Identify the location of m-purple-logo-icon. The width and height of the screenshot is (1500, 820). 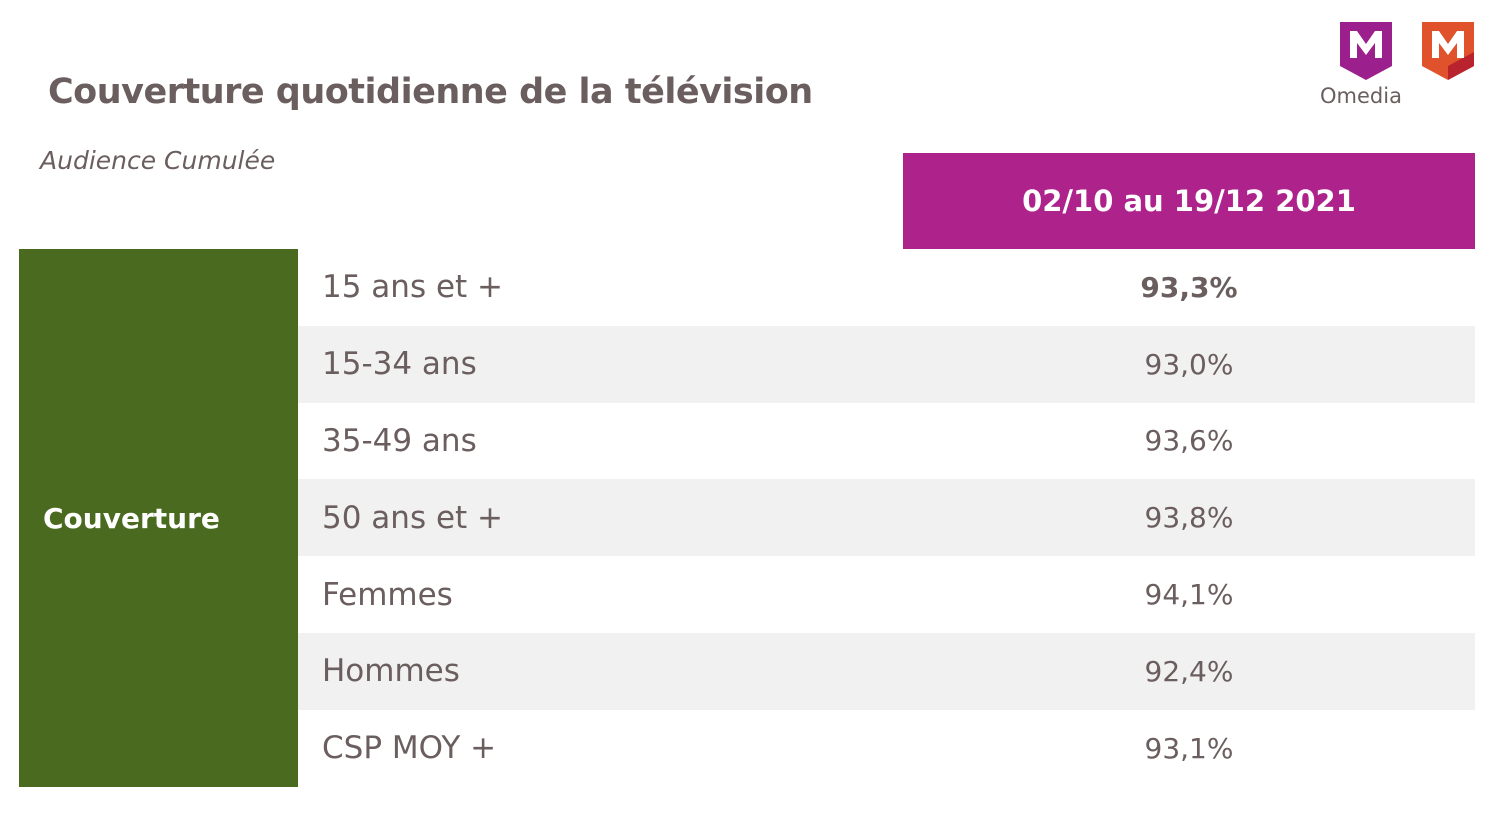
(1366, 51).